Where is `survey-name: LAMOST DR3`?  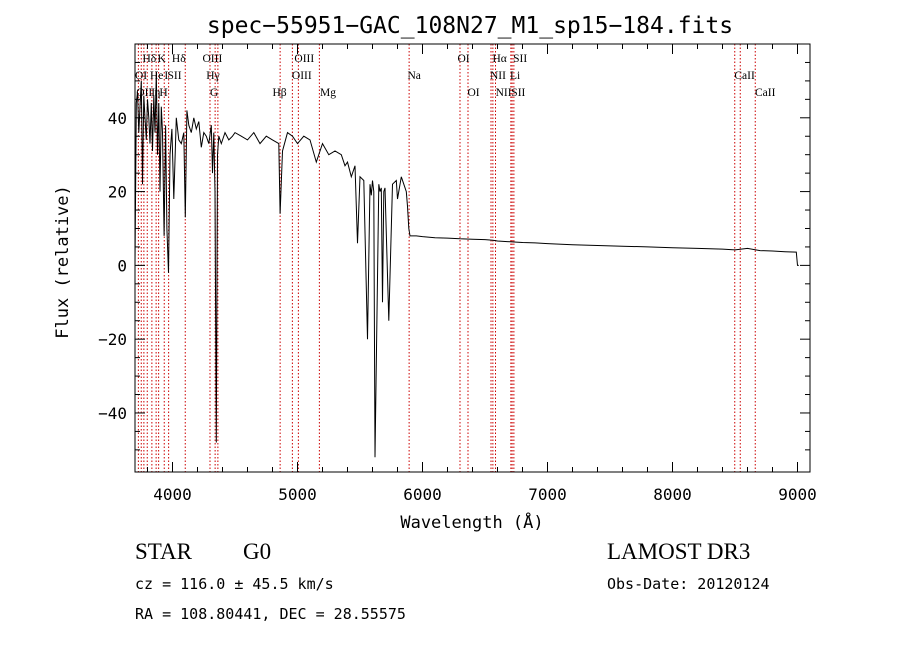 survey-name: LAMOST DR3 is located at coordinates (678, 551).